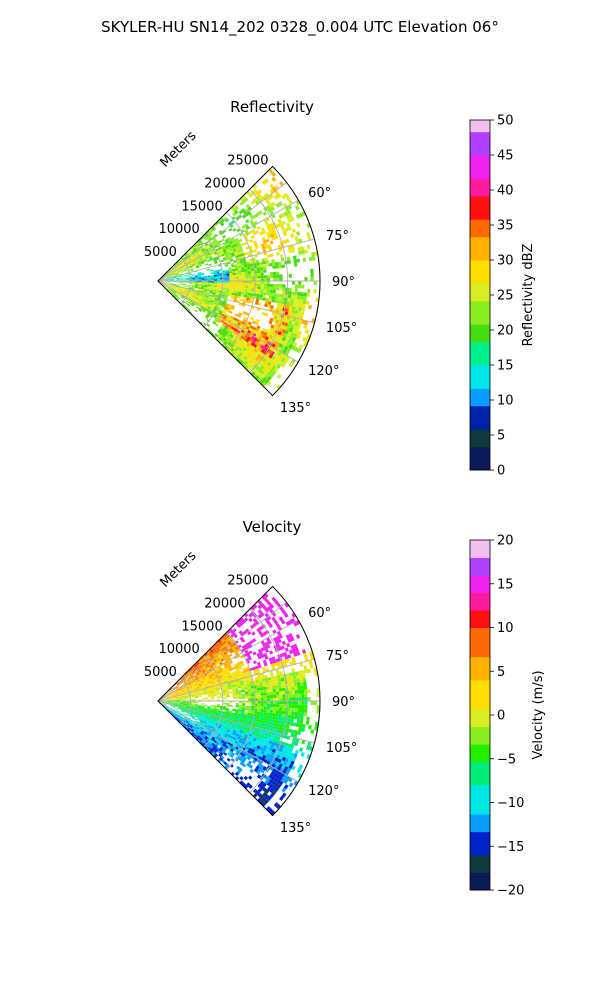  I want to click on r-tick-label: 15000, so click(201, 206).